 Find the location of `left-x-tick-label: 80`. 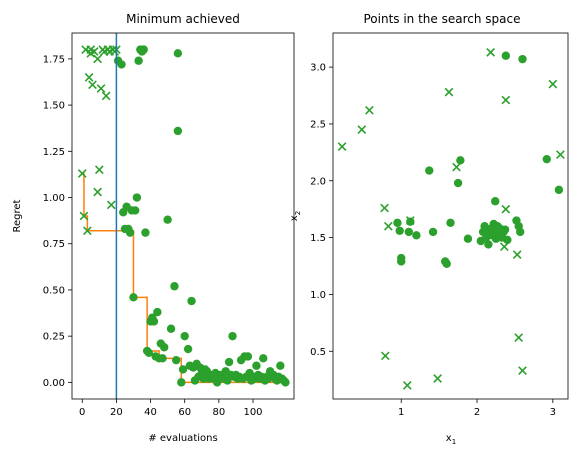

left-x-tick-label: 80 is located at coordinates (218, 412).